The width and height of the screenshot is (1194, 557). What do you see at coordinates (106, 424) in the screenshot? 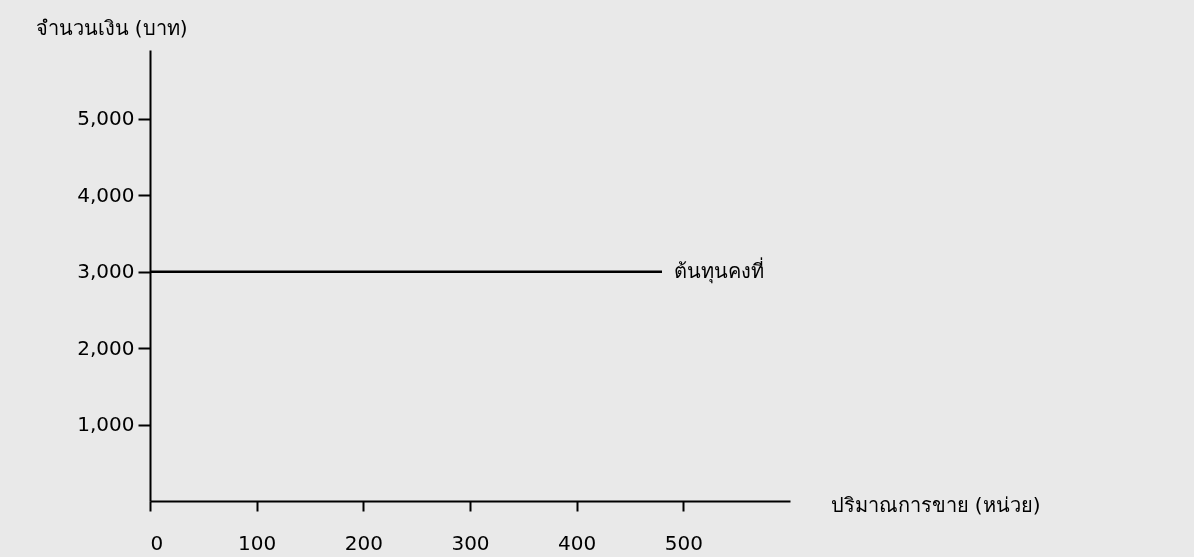
I see `y-tick-label: 1,000` at bounding box center [106, 424].